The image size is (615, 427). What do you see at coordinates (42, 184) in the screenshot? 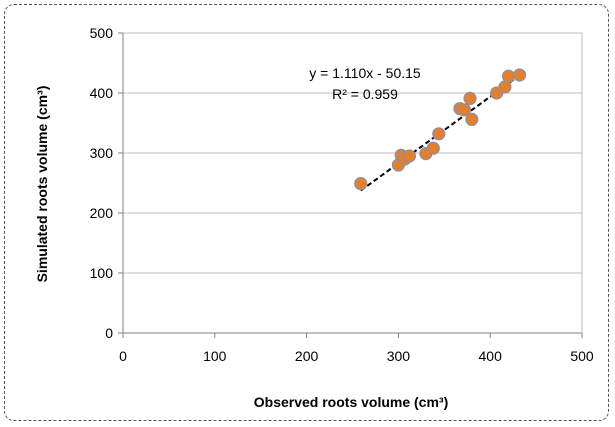
I see `y-axis-title: Simulated roots volume (cm³)` at bounding box center [42, 184].